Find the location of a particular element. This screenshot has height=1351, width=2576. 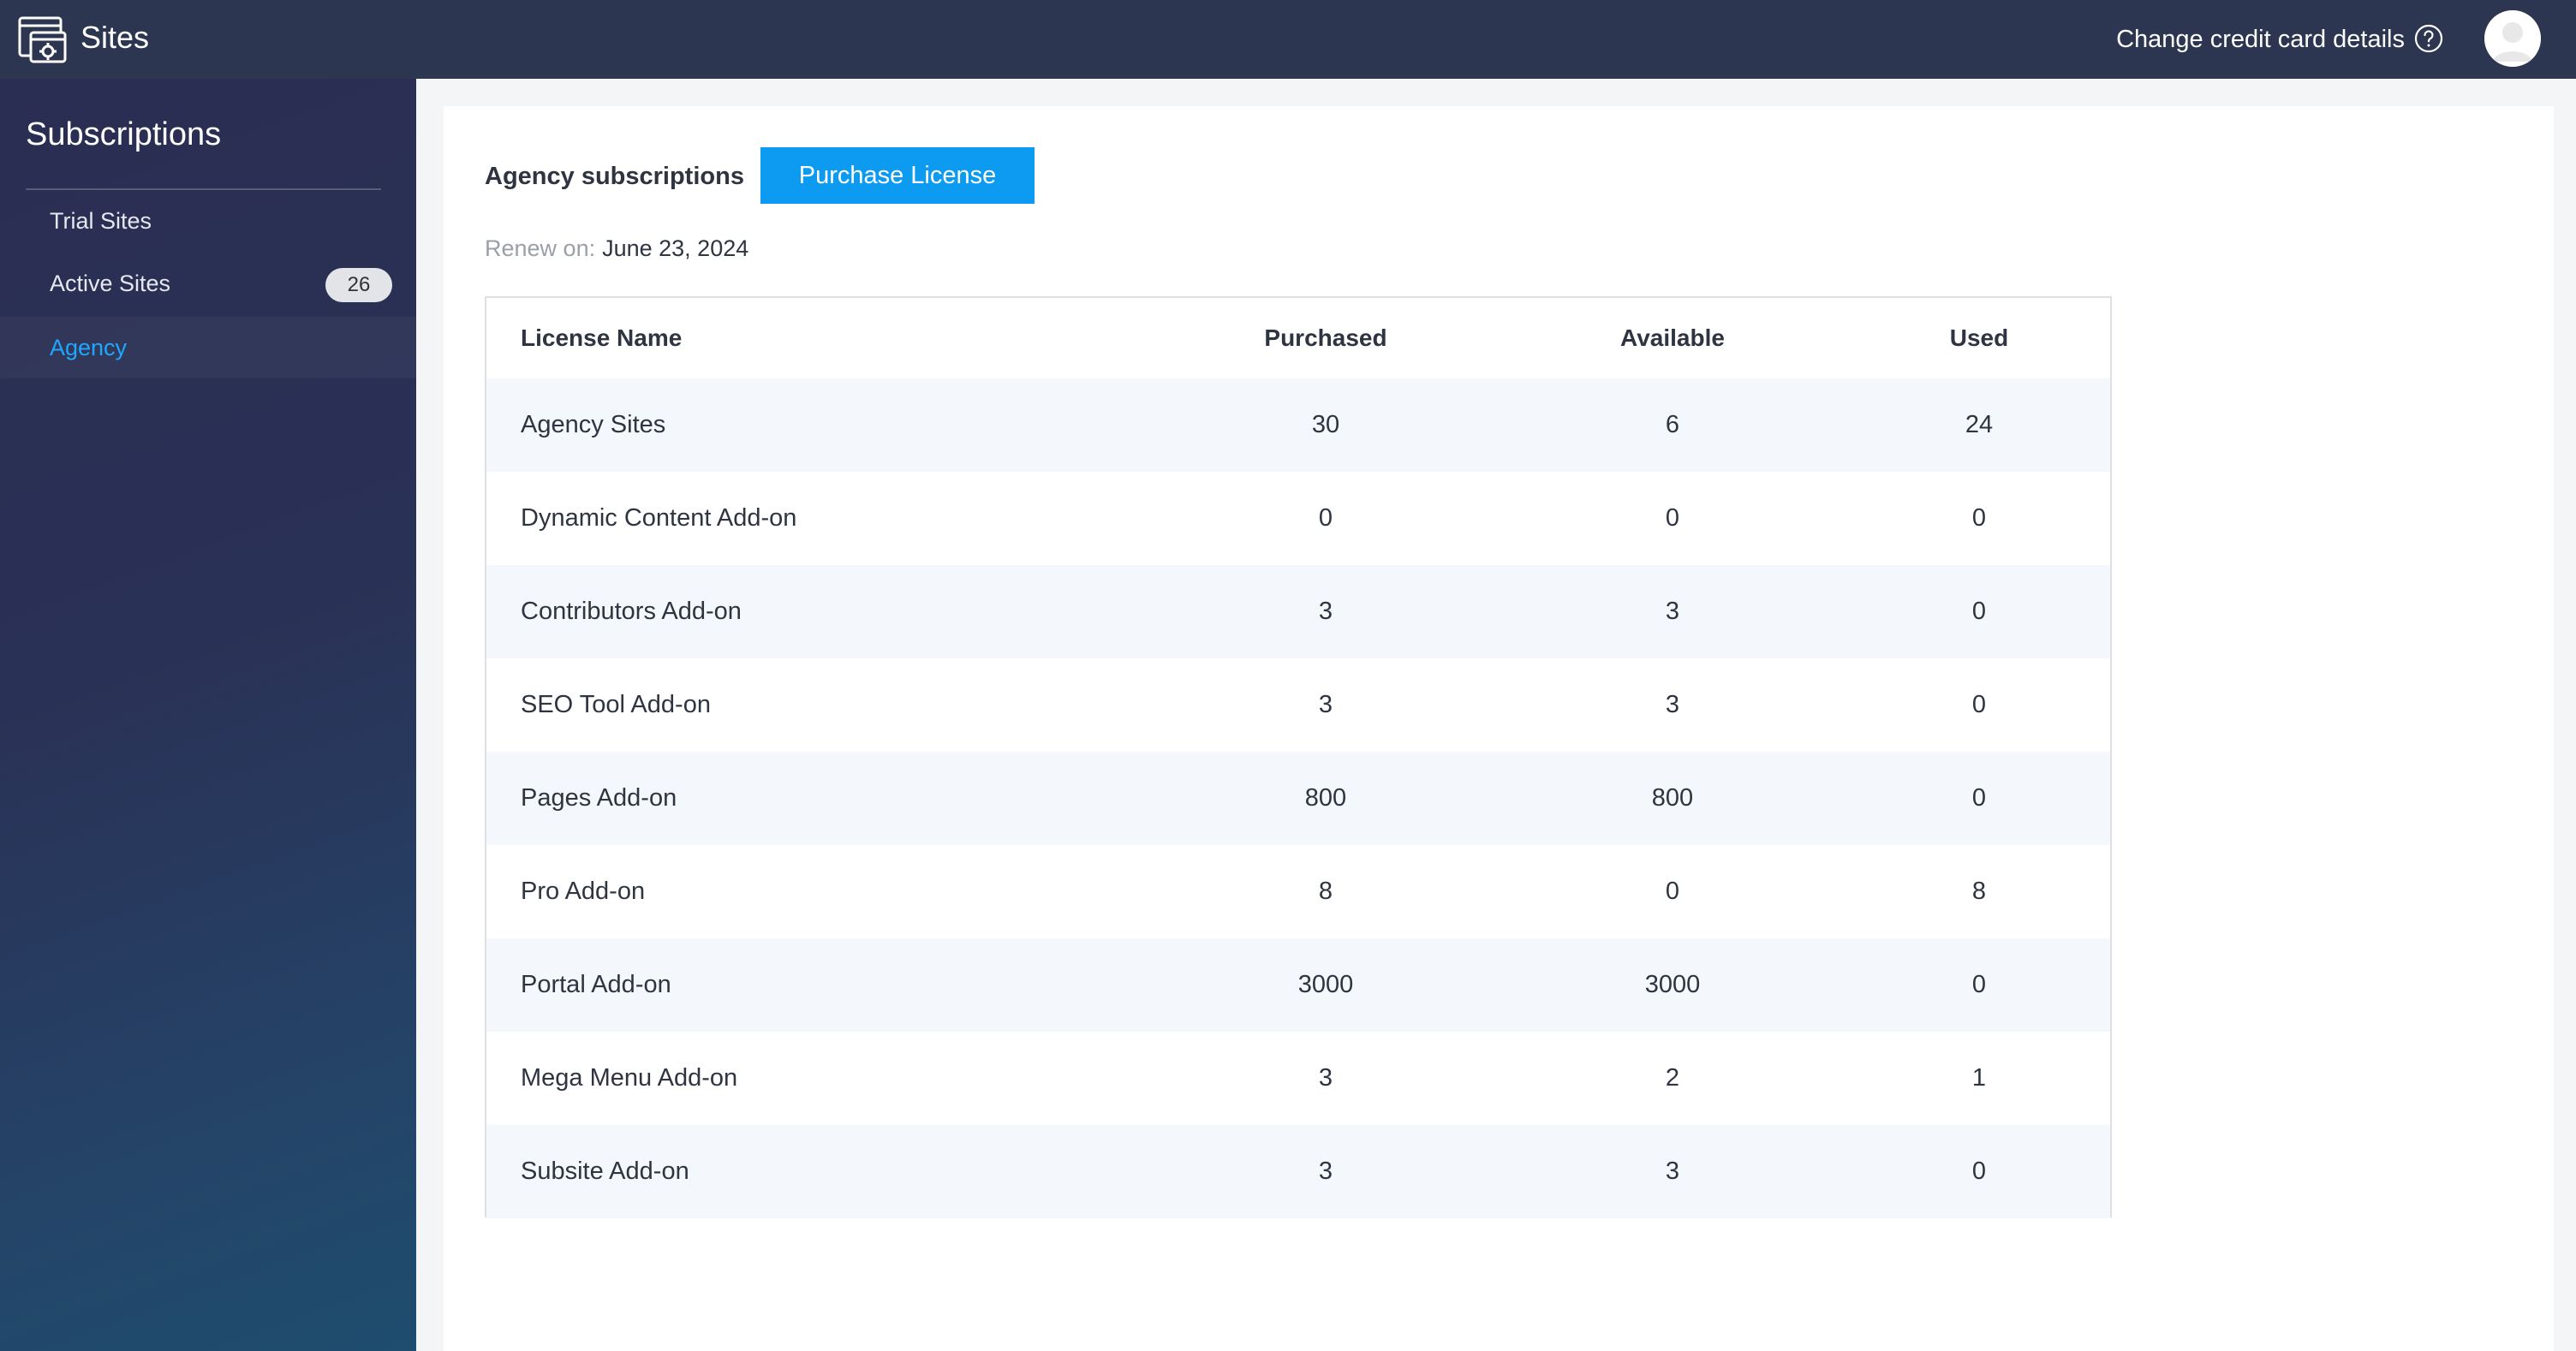

table-row: Contributors Add-on 3 3 0 is located at coordinates (1298, 611).